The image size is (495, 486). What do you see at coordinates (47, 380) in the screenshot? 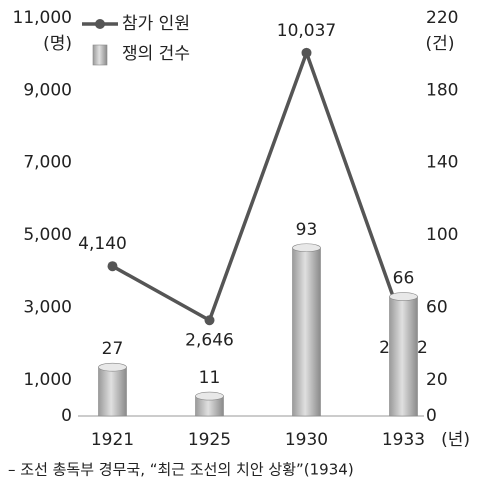
I see `y-tick-label: 1,000` at bounding box center [47, 380].